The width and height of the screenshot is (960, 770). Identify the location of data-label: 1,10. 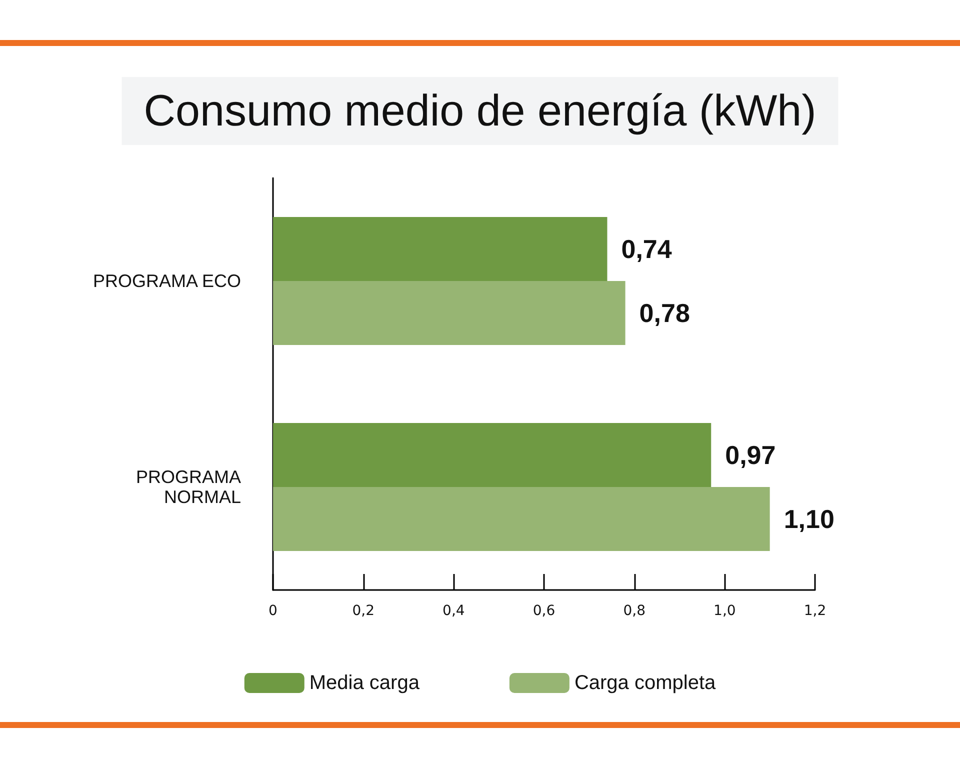
(809, 519).